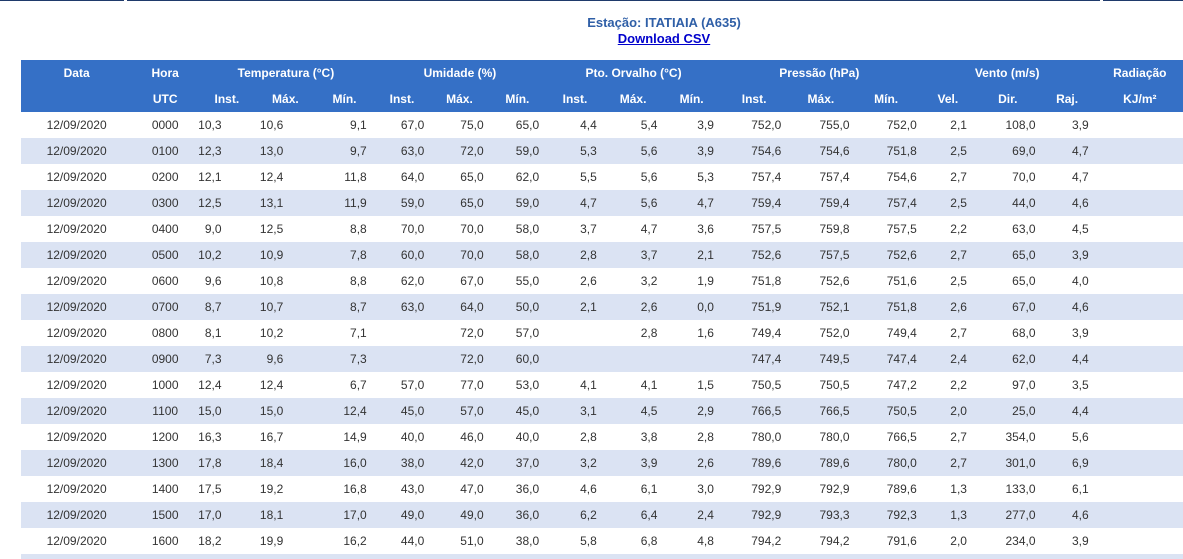 This screenshot has width=1183, height=559. I want to click on cell: 53,0, so click(527, 385).